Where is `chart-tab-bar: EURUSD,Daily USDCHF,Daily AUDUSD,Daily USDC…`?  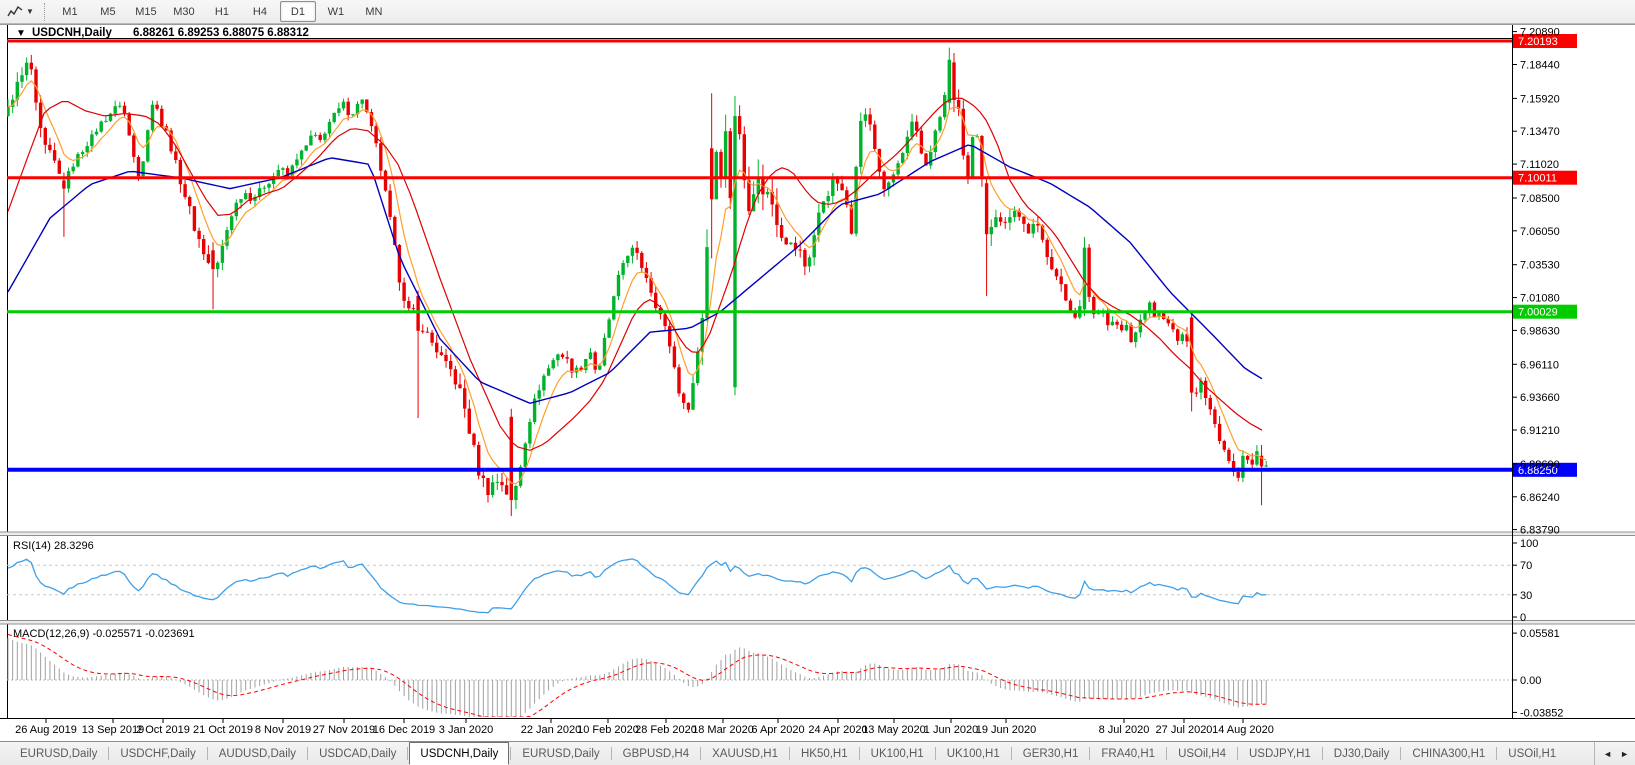 chart-tab-bar: EURUSD,Daily USDCHF,Daily AUDUSD,Daily USDC… is located at coordinates (817, 753).